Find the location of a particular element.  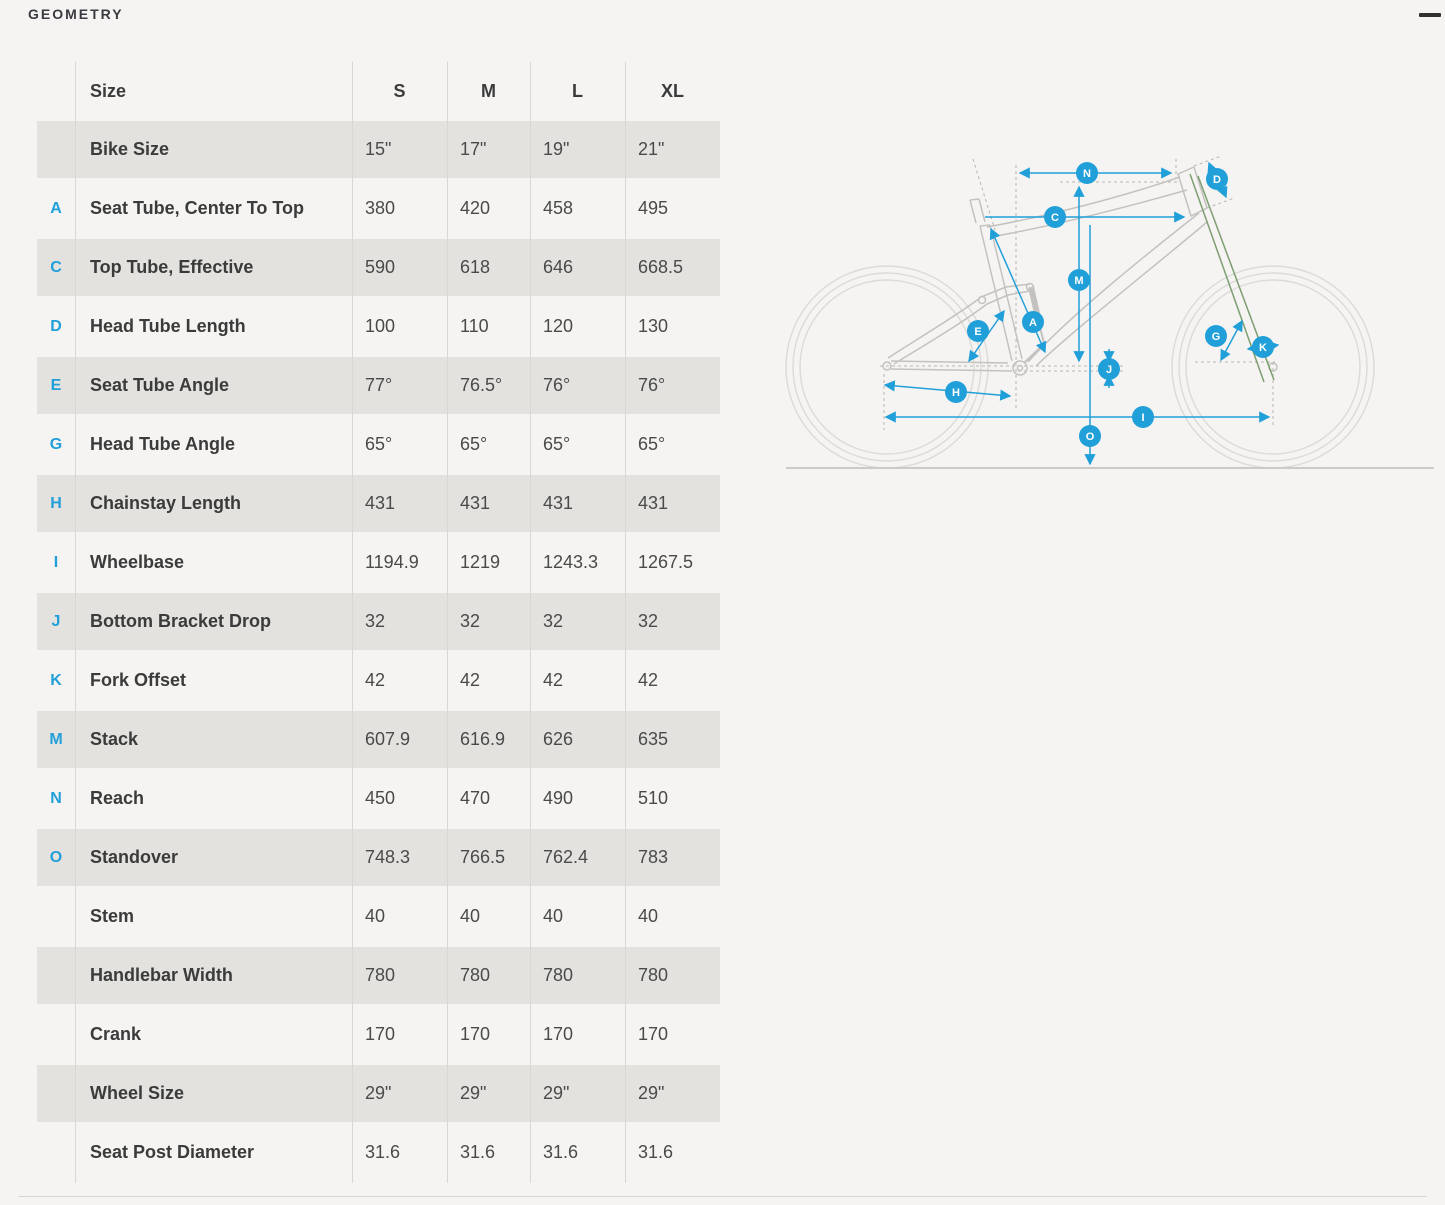

table-row: C Top Tube, Effective 590 618 646 668.5 is located at coordinates (378, 267).